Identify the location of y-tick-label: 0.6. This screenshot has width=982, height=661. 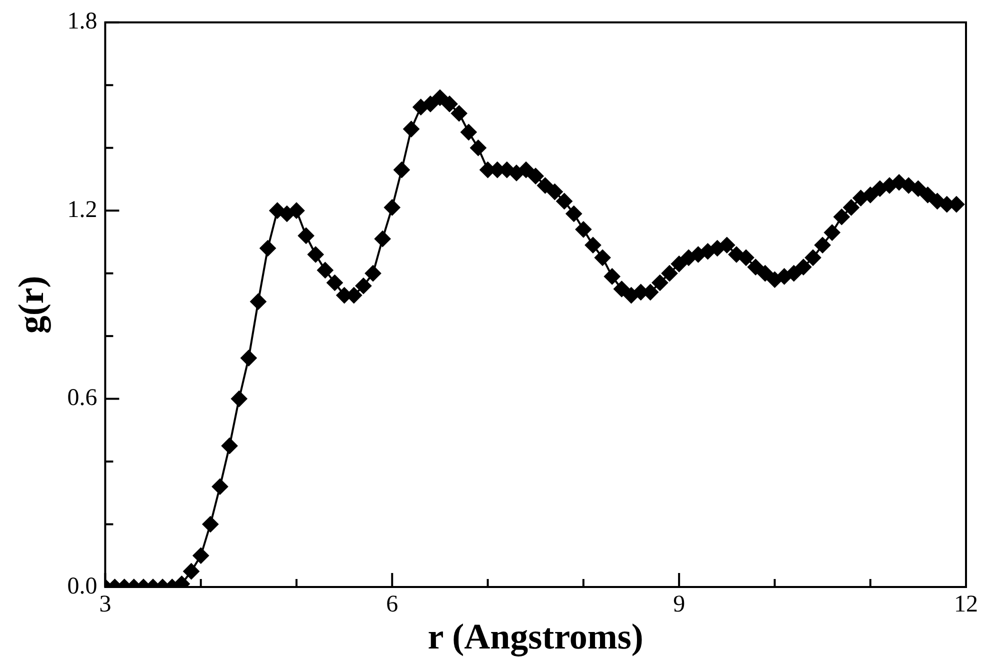
(82, 398).